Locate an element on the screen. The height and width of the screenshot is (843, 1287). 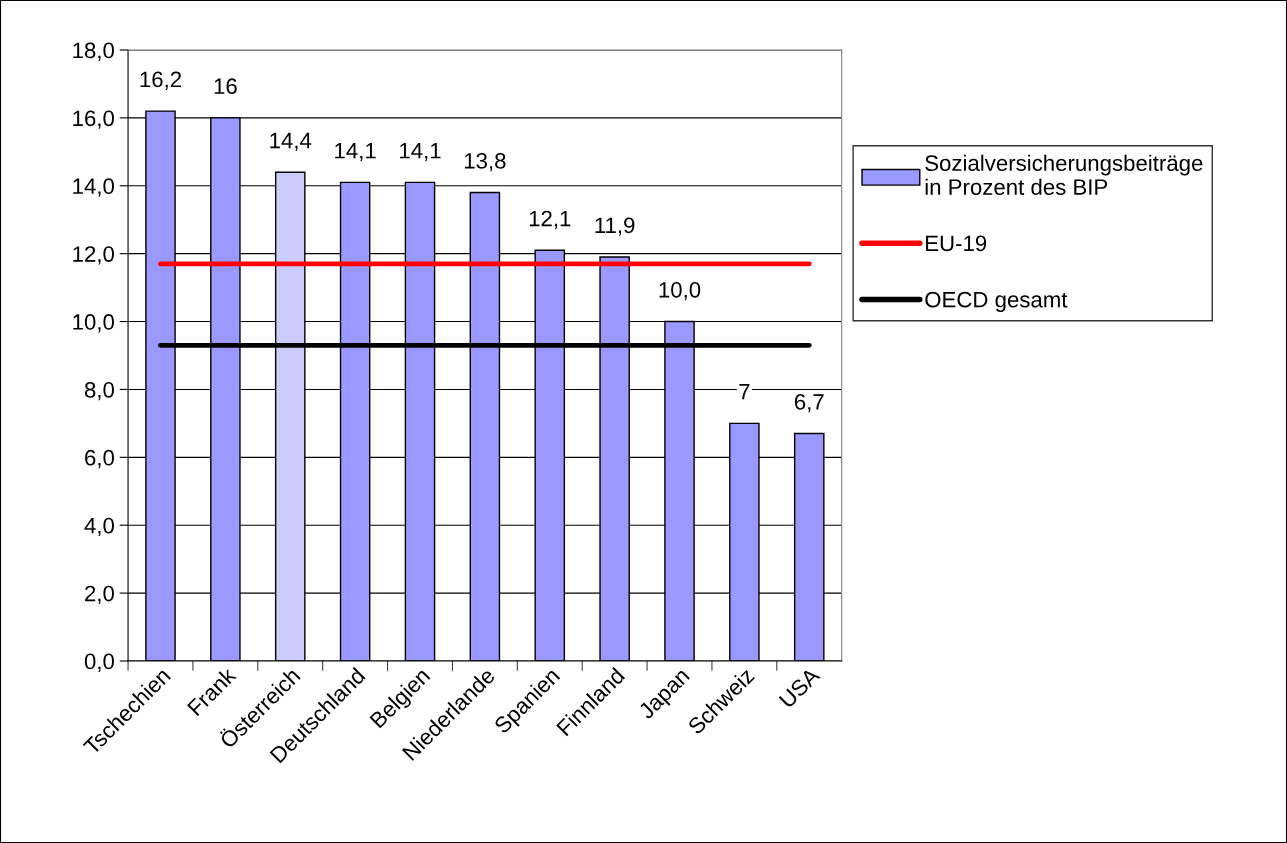
data-label: 16,2 is located at coordinates (161, 80).